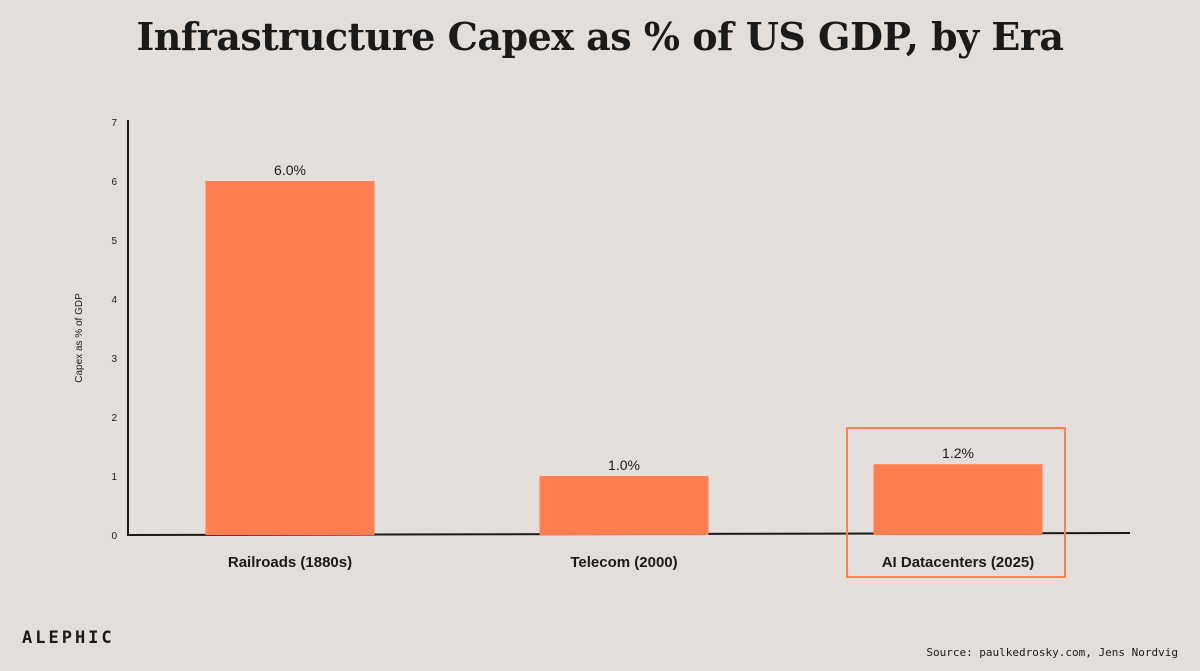 Image resolution: width=1200 pixels, height=671 pixels. I want to click on x-tick-label: AI Datacenters (2025), so click(958, 562).